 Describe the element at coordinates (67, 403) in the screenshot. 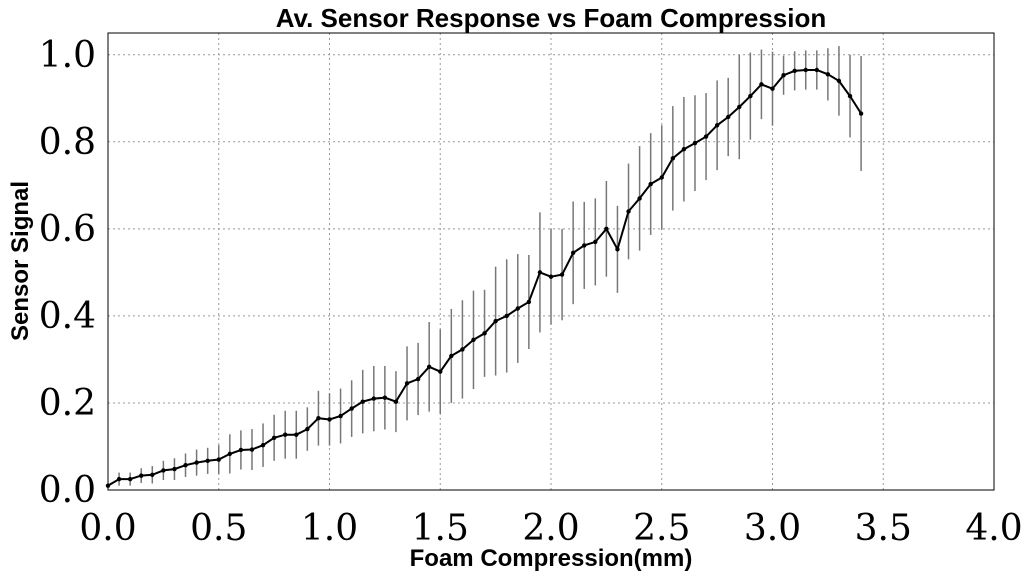

I see `y-tick-label: 0.2` at that location.